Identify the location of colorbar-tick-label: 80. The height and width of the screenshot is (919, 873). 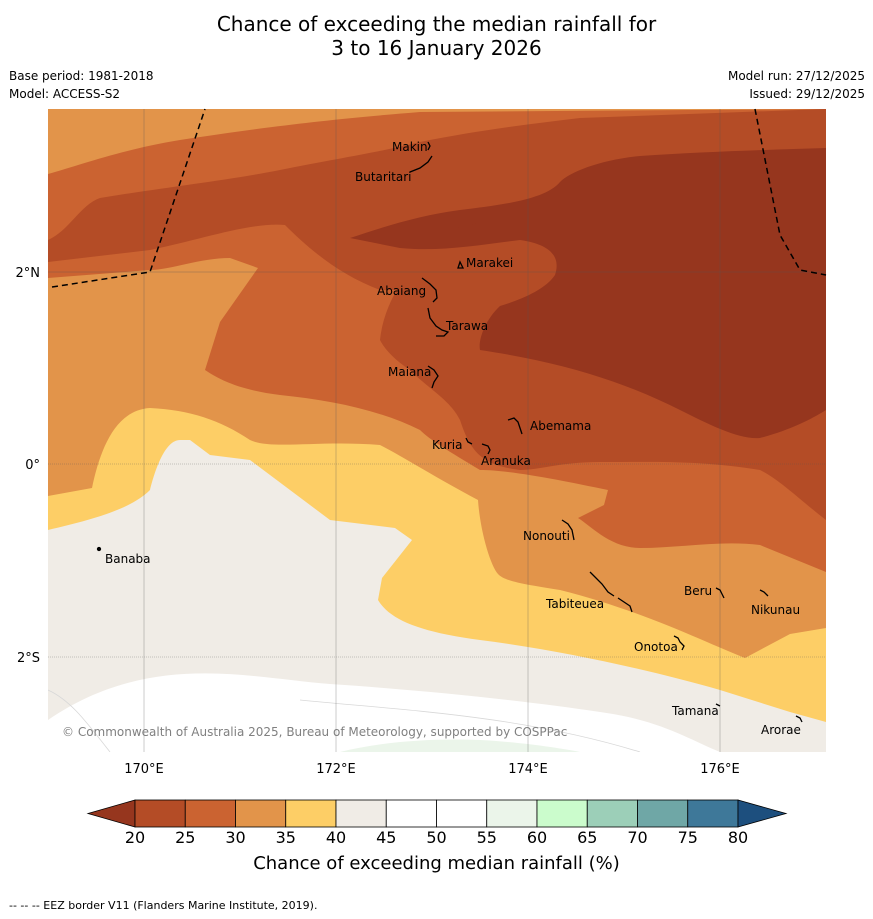
(738, 837).